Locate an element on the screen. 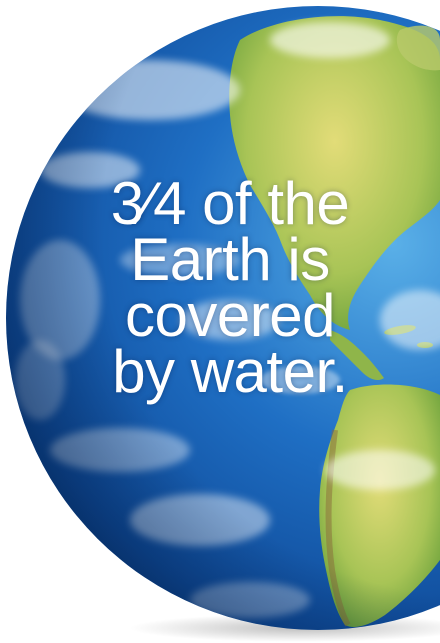  caption-line-1-rest: of the is located at coordinates (267, 203).